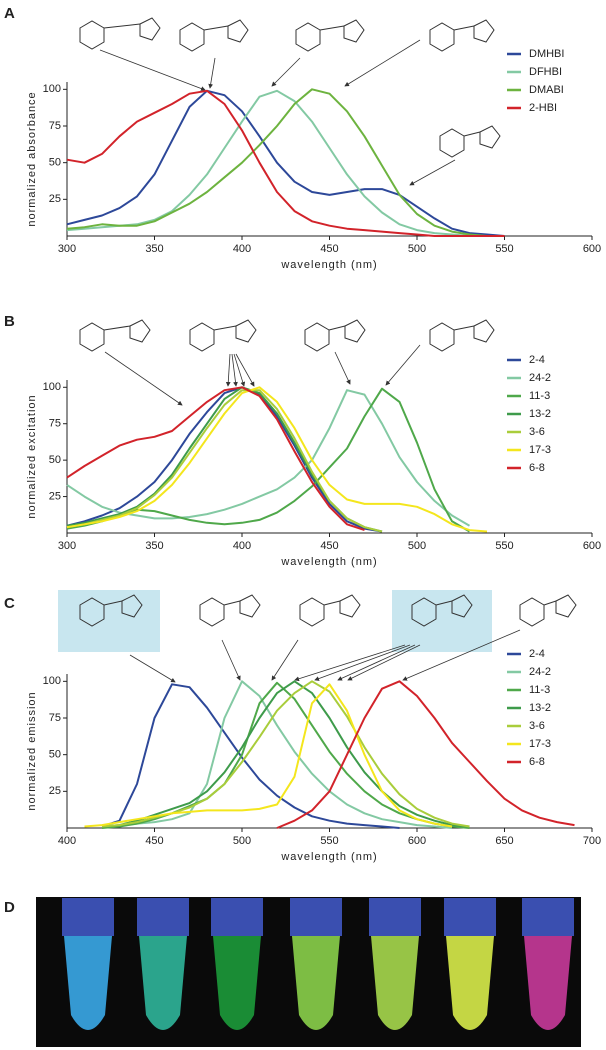 The width and height of the screenshot is (606, 1050). What do you see at coordinates (543, 108) in the screenshot?
I see `legend-label: 2-HBI` at bounding box center [543, 108].